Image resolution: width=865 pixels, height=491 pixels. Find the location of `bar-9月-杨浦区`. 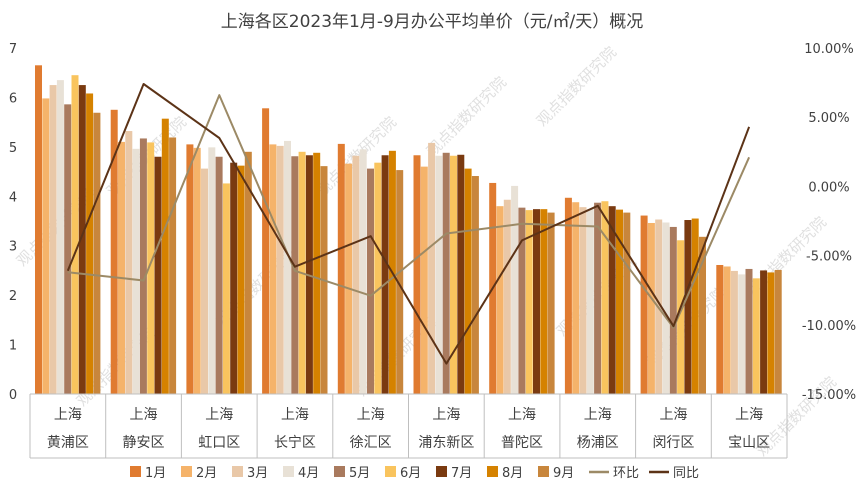

bar-9月-杨浦区 is located at coordinates (627, 303).